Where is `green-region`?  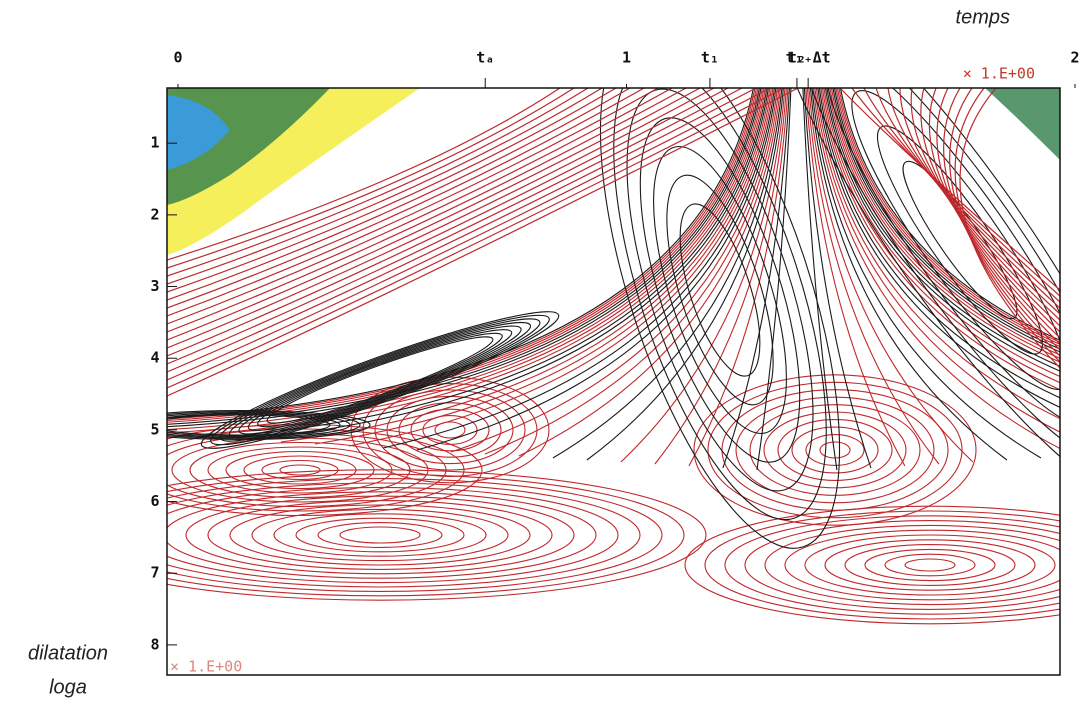
green-region is located at coordinates (1022, 124).